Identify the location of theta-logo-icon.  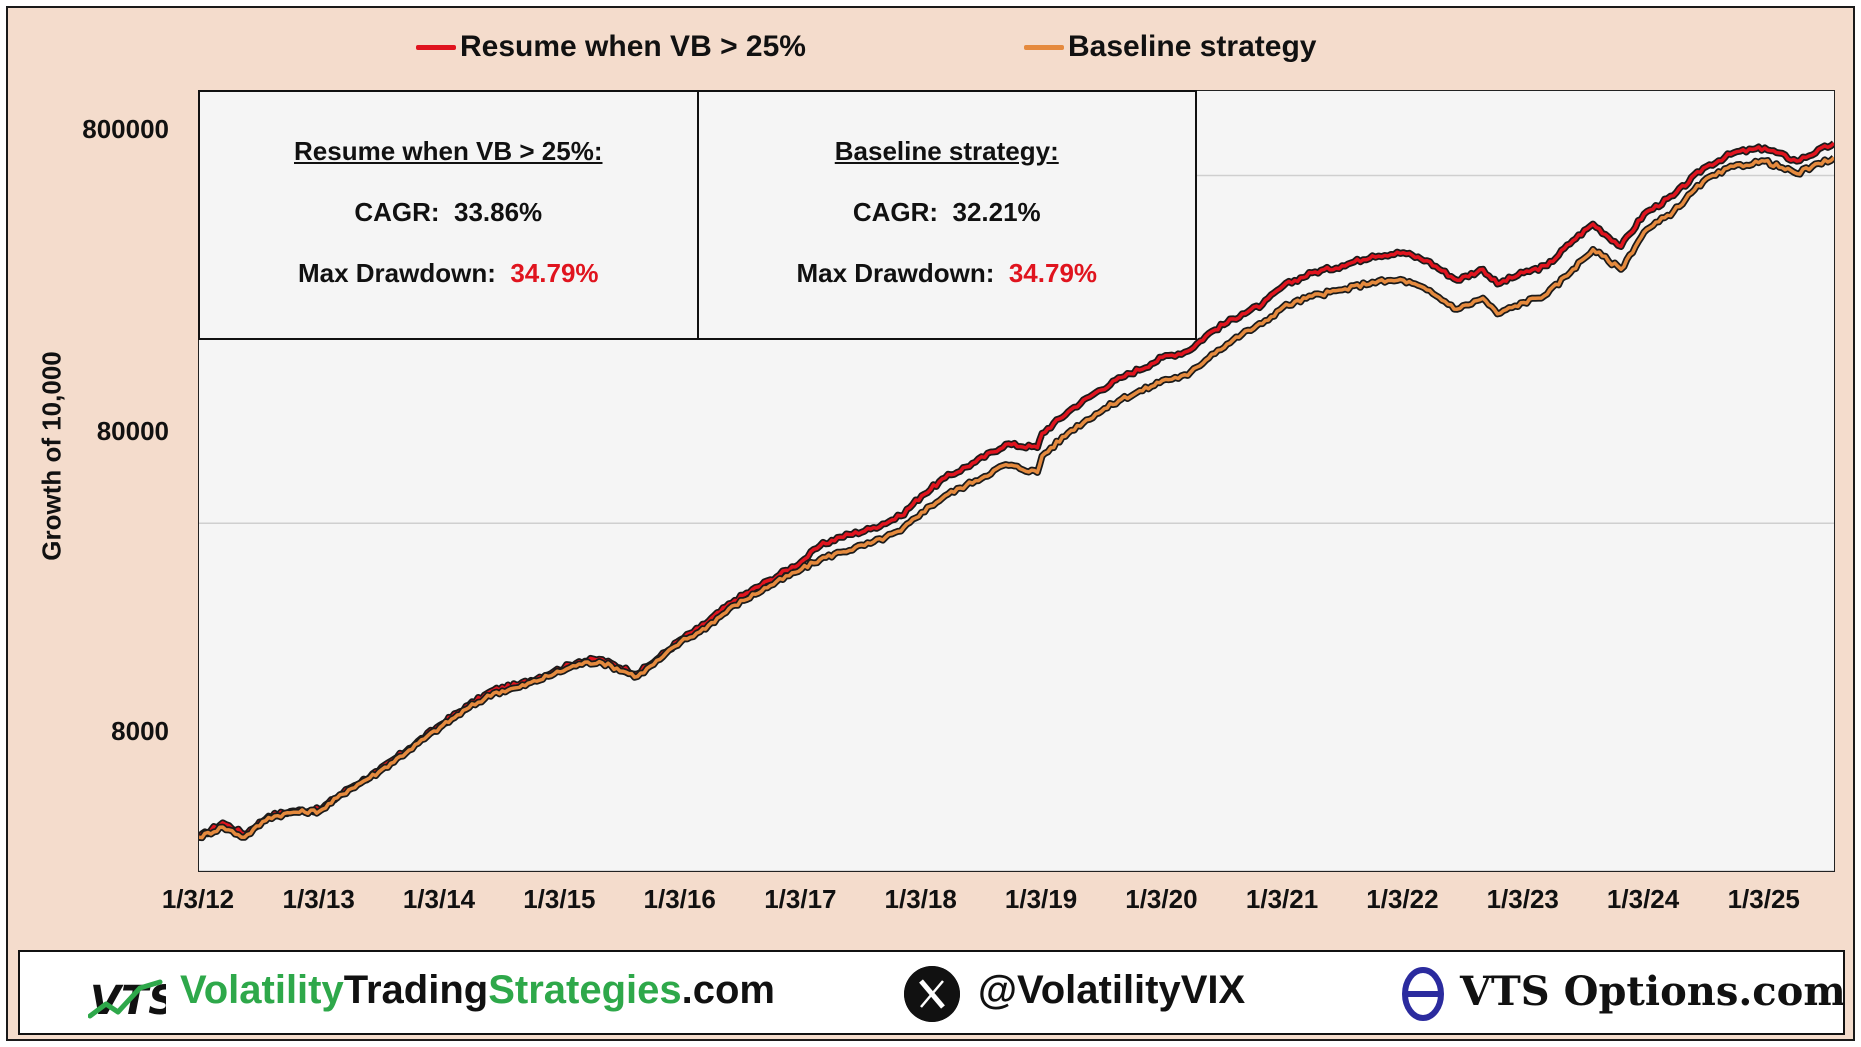
(1423, 994).